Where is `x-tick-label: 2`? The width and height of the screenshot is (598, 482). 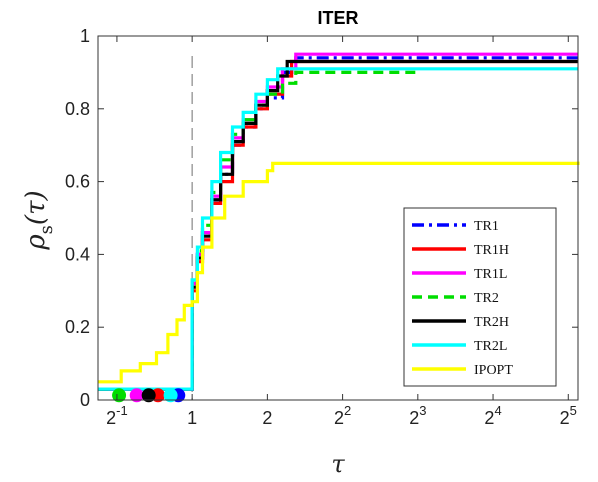 x-tick-label: 2 is located at coordinates (267, 418).